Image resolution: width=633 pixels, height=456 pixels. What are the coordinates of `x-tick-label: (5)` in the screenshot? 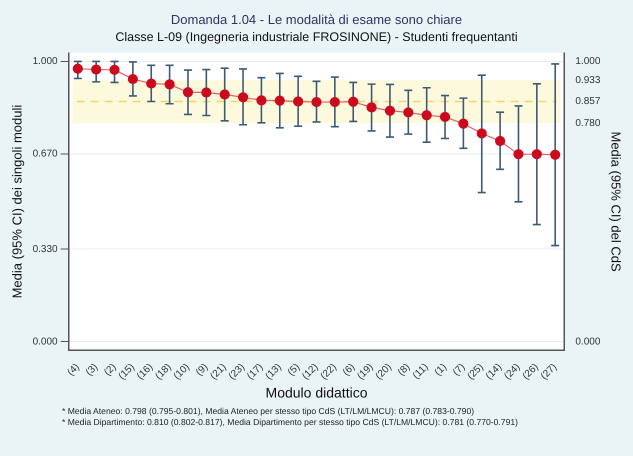 It's located at (294, 370).